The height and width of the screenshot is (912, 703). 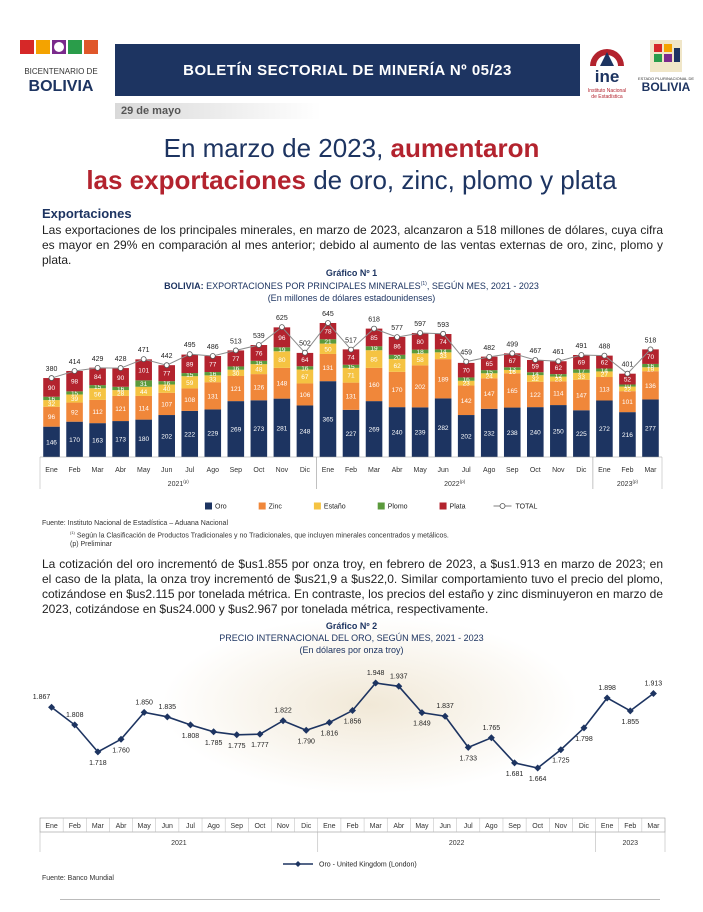 I want to click on segment-label: 17, so click(x=582, y=372).